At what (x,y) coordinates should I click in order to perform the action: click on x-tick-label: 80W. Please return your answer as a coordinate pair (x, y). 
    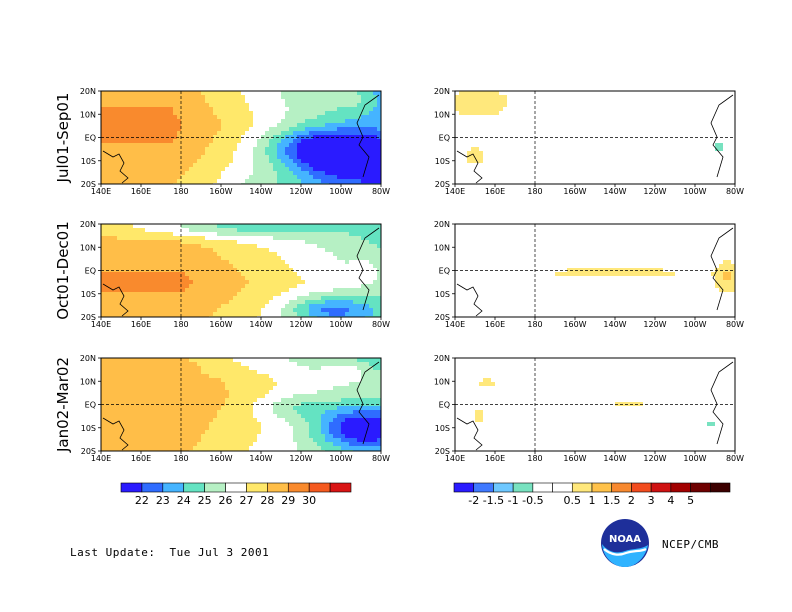
    Looking at the image, I should click on (381, 191).